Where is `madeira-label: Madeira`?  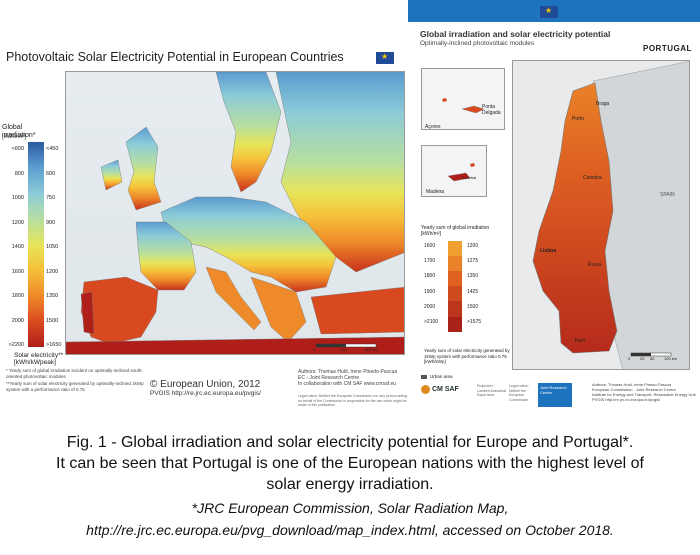
madeira-label: Madeira is located at coordinates (435, 192).